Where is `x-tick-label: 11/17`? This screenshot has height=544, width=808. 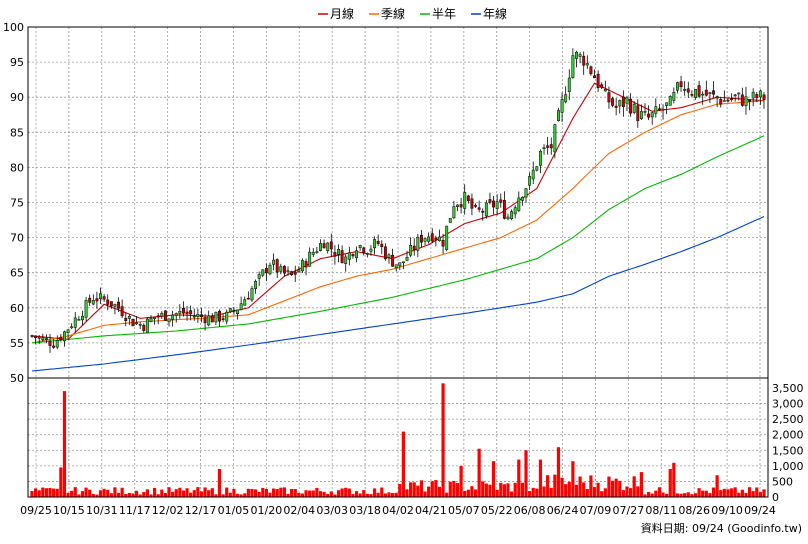
x-tick-label: 11/17 is located at coordinates (135, 510).